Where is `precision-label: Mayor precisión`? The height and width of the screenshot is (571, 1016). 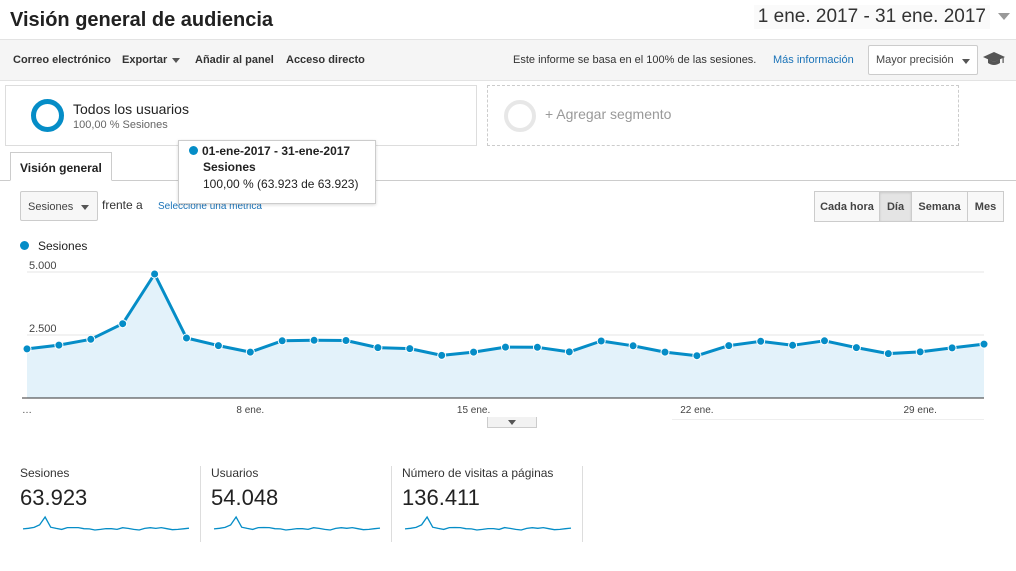 precision-label: Mayor precisión is located at coordinates (915, 60).